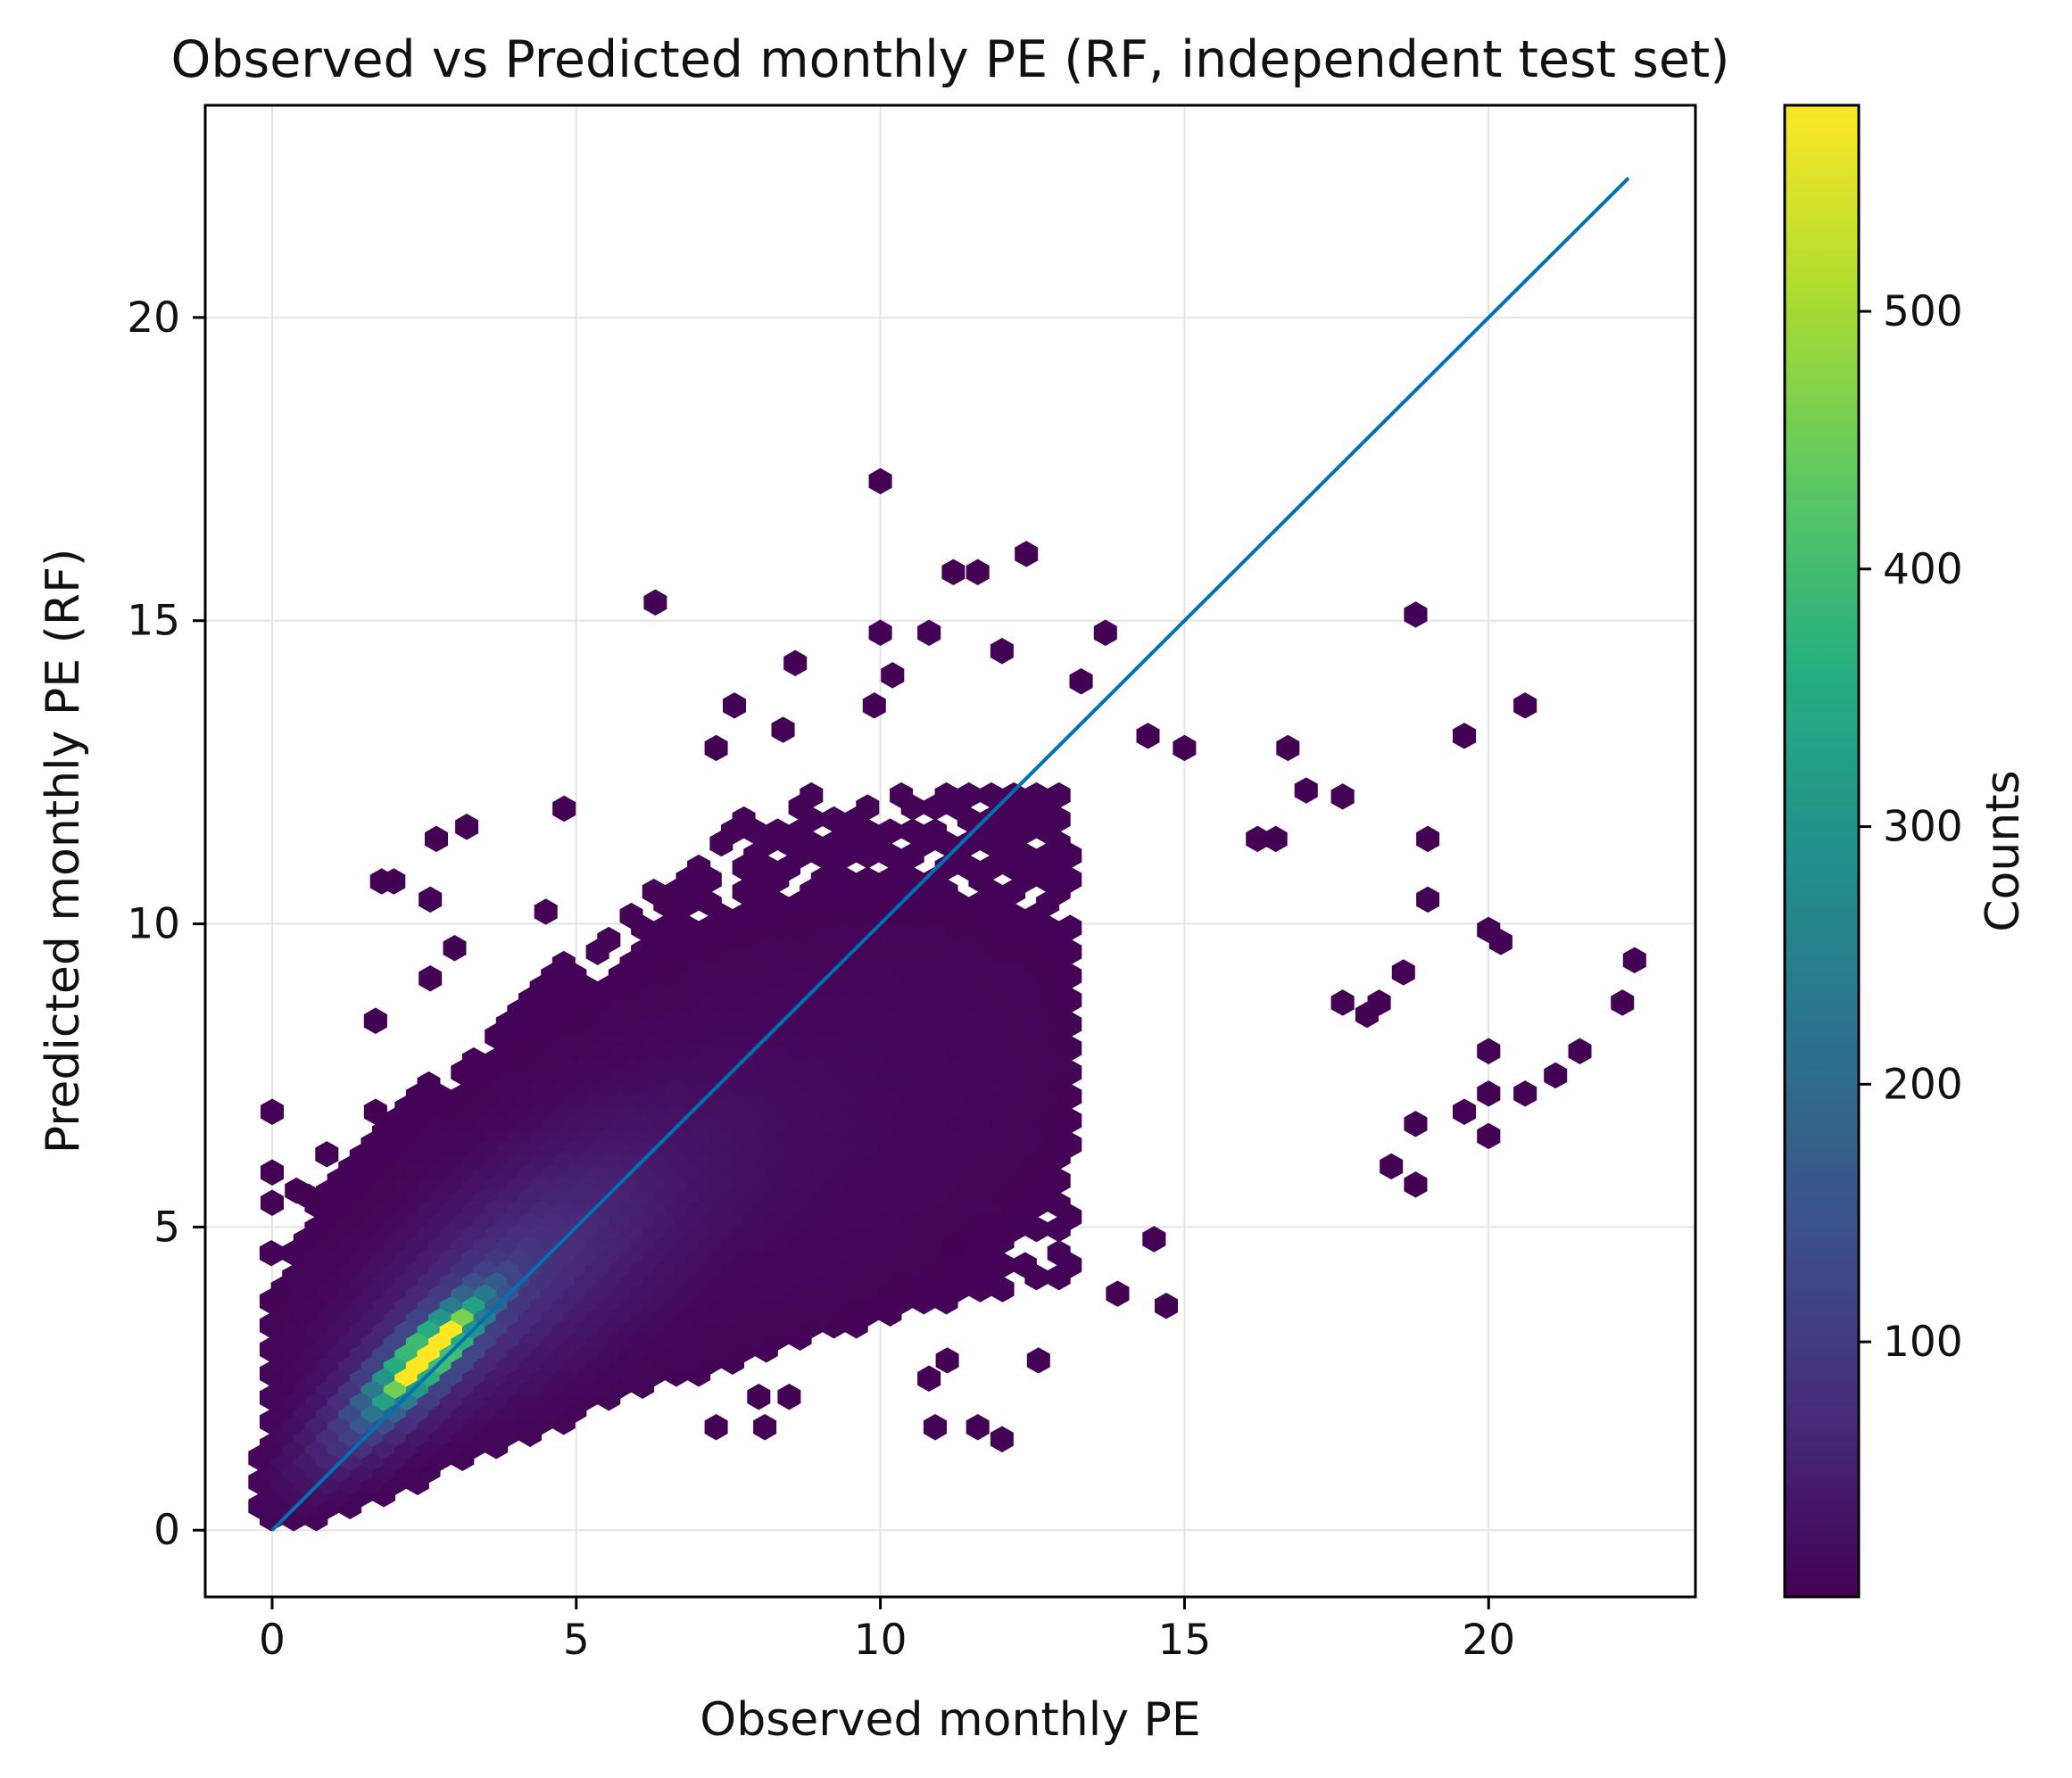  I want to click on colorbar-ticks: 100 200 300 400 500, so click(1911, 827).